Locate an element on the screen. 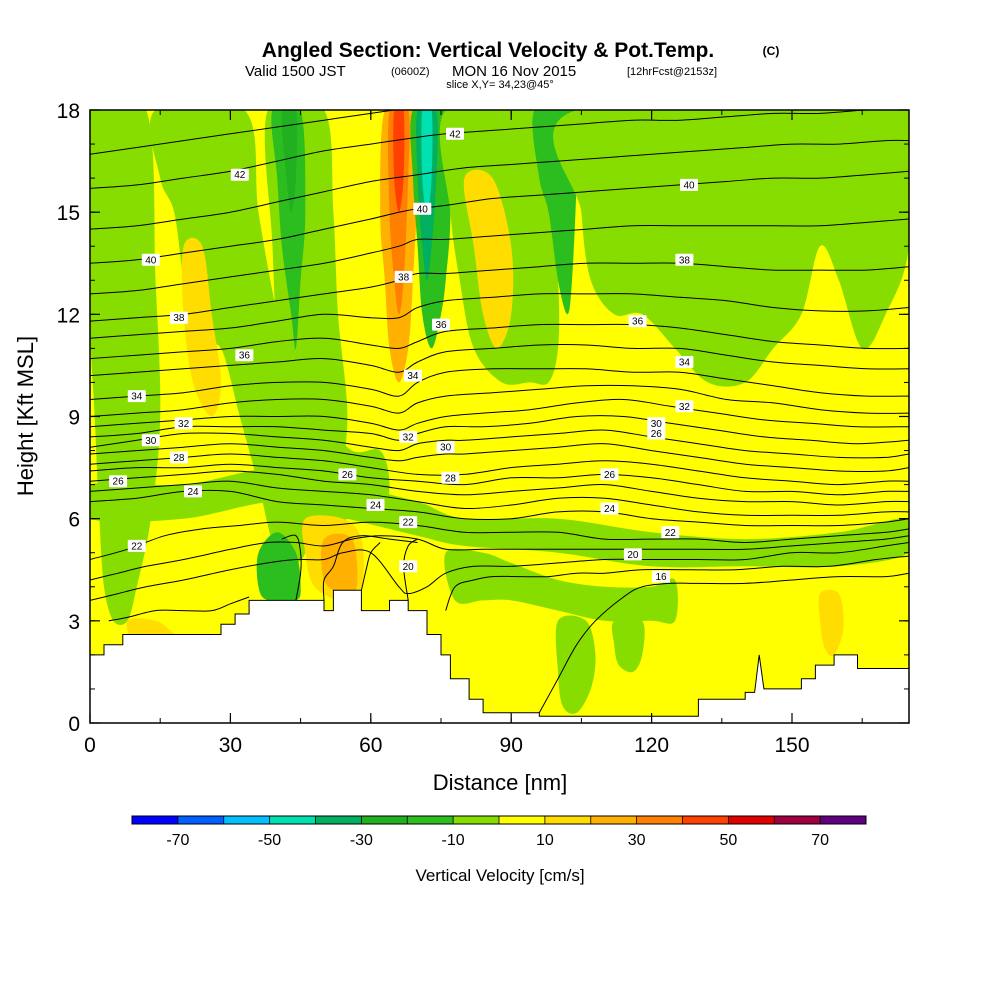  colorbar-tick-label: 10 is located at coordinates (545, 840).